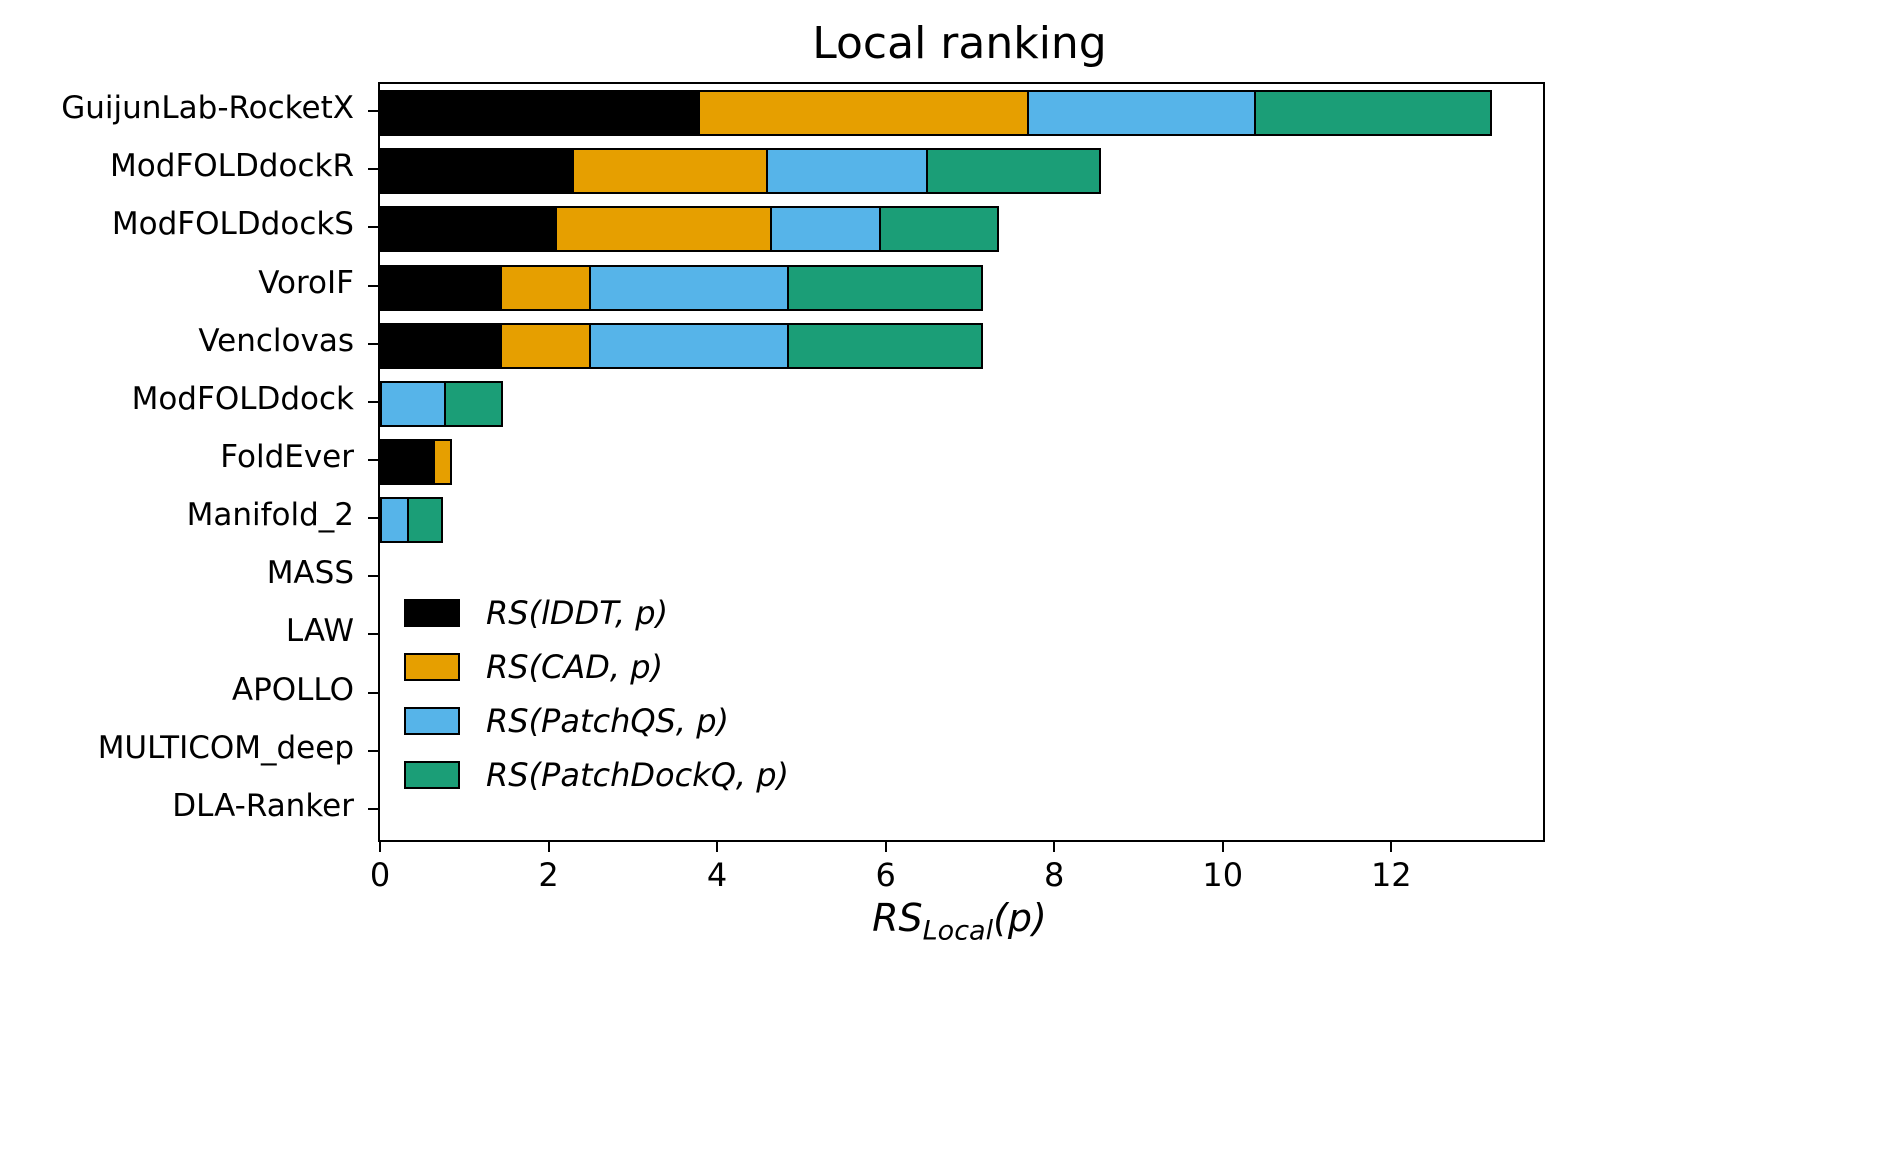 The height and width of the screenshot is (1174, 1877). Describe the element at coordinates (1054, 875) in the screenshot. I see `xtick-label-8: 8` at that location.